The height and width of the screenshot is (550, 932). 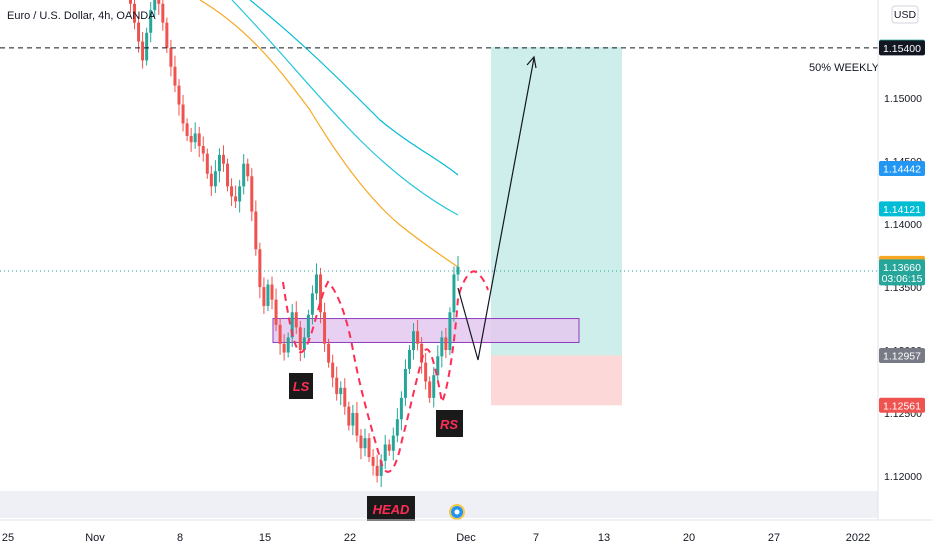 I want to click on time-tick-label: 22, so click(x=350, y=538).